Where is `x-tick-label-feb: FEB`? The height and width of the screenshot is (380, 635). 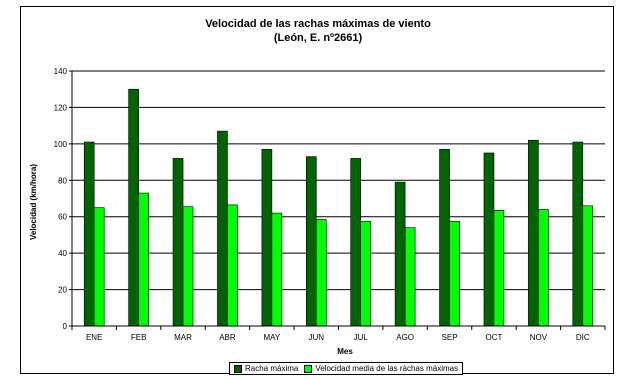
x-tick-label-feb: FEB is located at coordinates (139, 337).